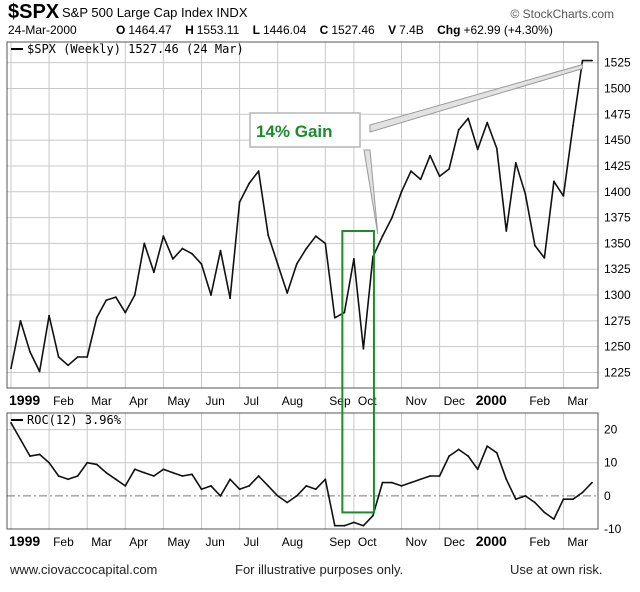  I want to click on price-y-tick-label: 1350, so click(617, 243).